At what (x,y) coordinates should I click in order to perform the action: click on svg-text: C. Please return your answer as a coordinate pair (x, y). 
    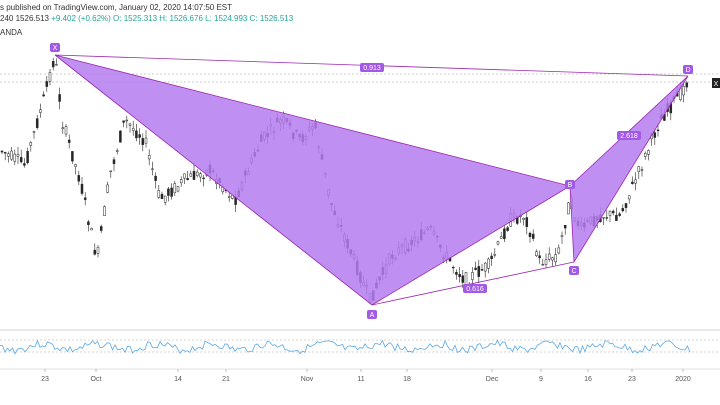
    Looking at the image, I should click on (573, 271).